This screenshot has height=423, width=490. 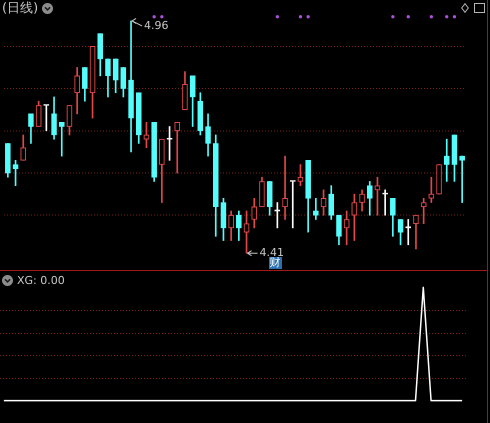 I want to click on text: 财, so click(x=275, y=263).